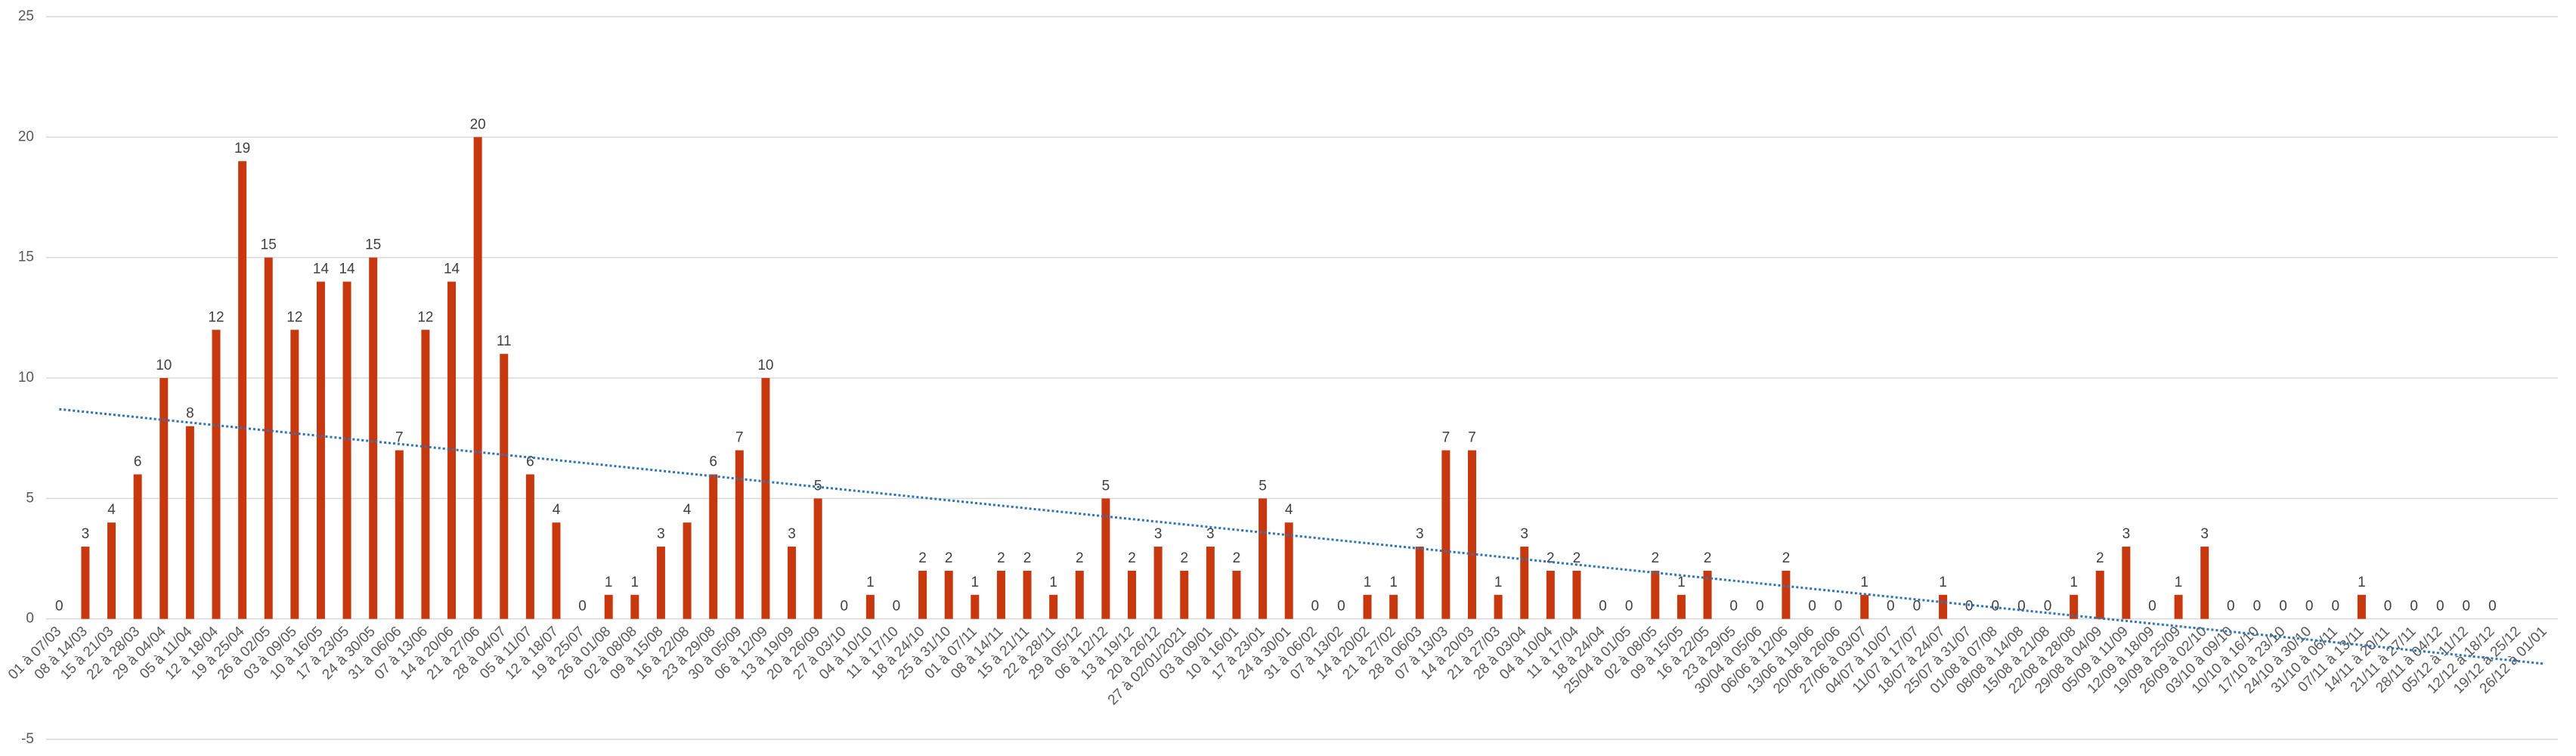  I want to click on y-tick-label: 20, so click(26, 136).